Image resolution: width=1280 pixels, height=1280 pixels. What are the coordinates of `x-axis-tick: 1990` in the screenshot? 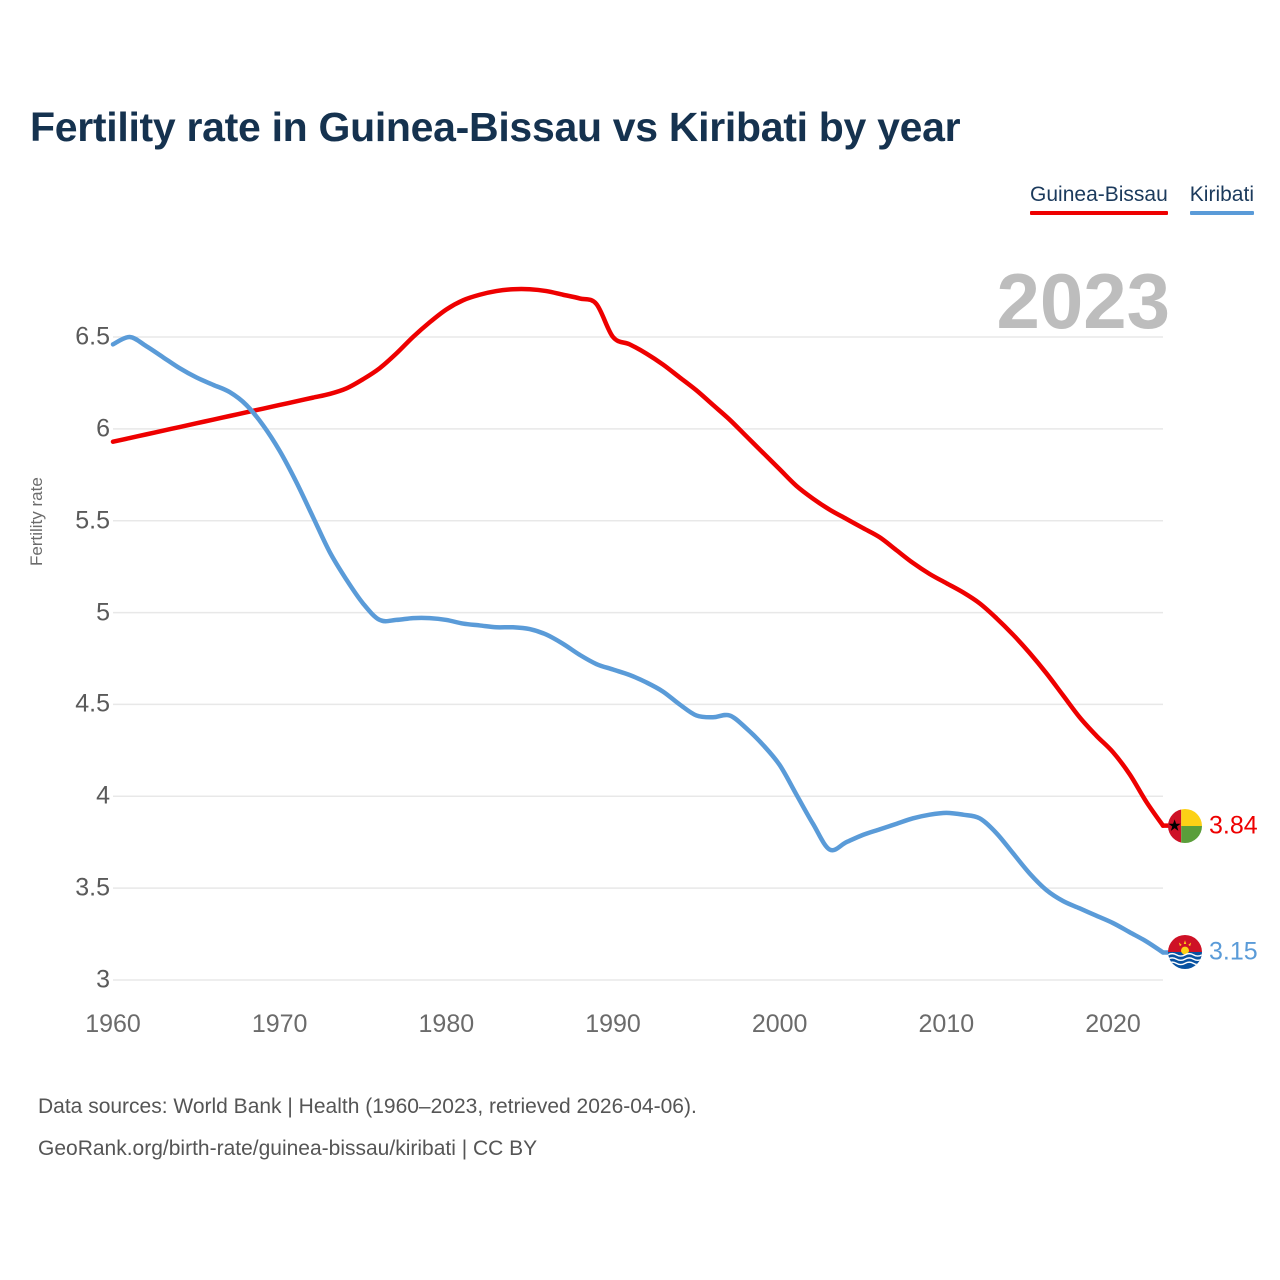 It's located at (613, 1024).